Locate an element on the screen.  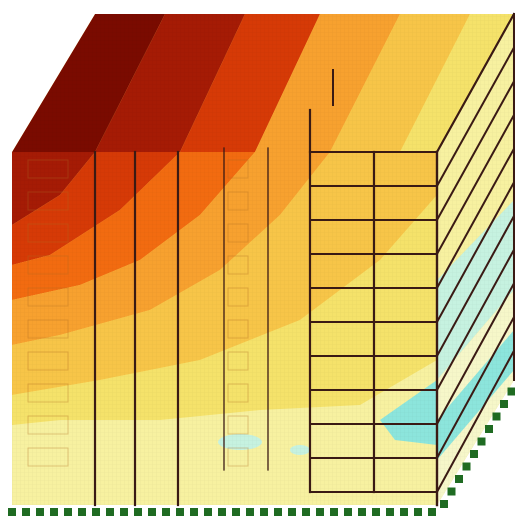
frame-edge-top is located at coordinates (475, 83).